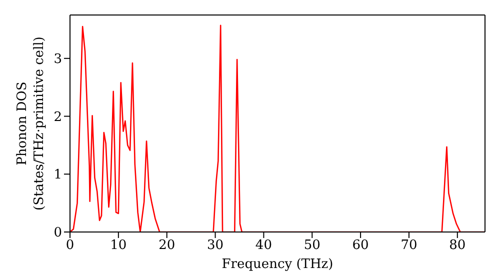 The image size is (500, 280). I want to click on x-tick-label: 40, so click(263, 246).